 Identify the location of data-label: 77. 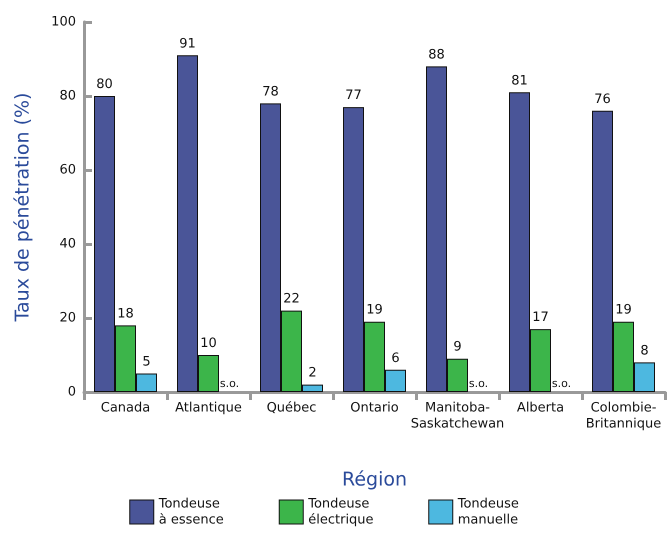
(353, 96).